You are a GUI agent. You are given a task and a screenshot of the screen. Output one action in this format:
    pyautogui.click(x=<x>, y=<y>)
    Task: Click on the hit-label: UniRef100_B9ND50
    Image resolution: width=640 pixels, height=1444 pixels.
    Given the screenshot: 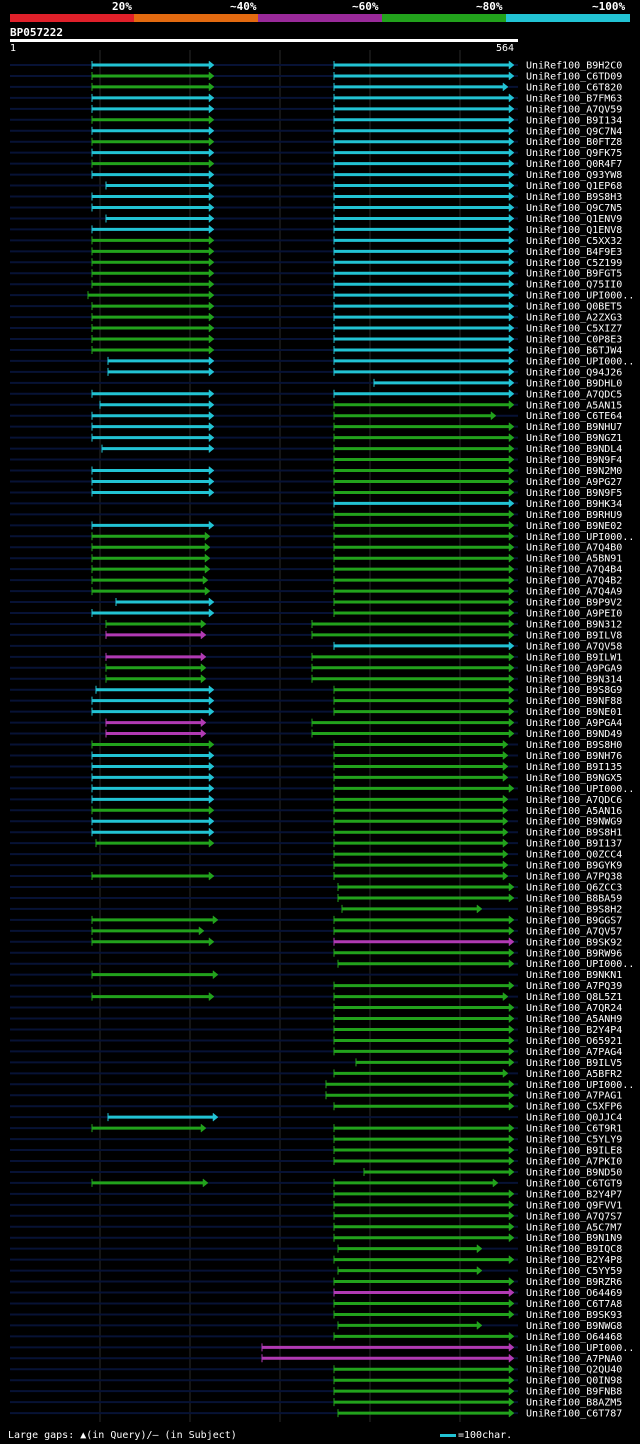 What is the action you would take?
    pyautogui.click(x=574, y=1172)
    